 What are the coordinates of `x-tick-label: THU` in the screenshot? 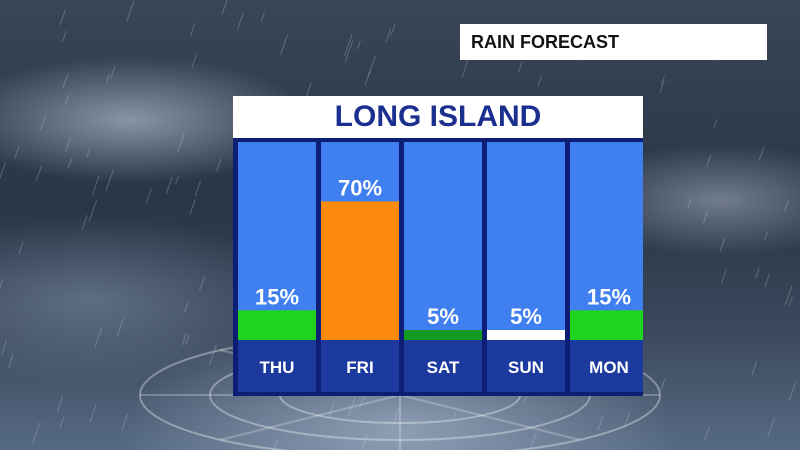 It's located at (277, 367).